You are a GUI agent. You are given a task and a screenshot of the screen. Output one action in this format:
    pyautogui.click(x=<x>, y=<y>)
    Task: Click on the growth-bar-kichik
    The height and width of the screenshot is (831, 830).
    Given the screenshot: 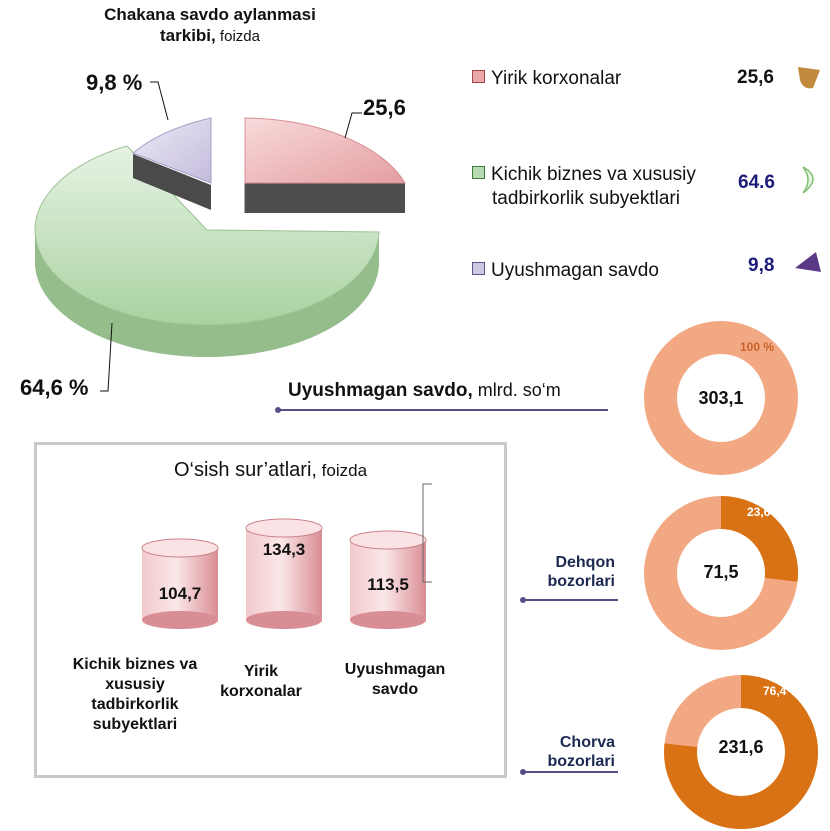 What is the action you would take?
    pyautogui.click(x=180, y=583)
    